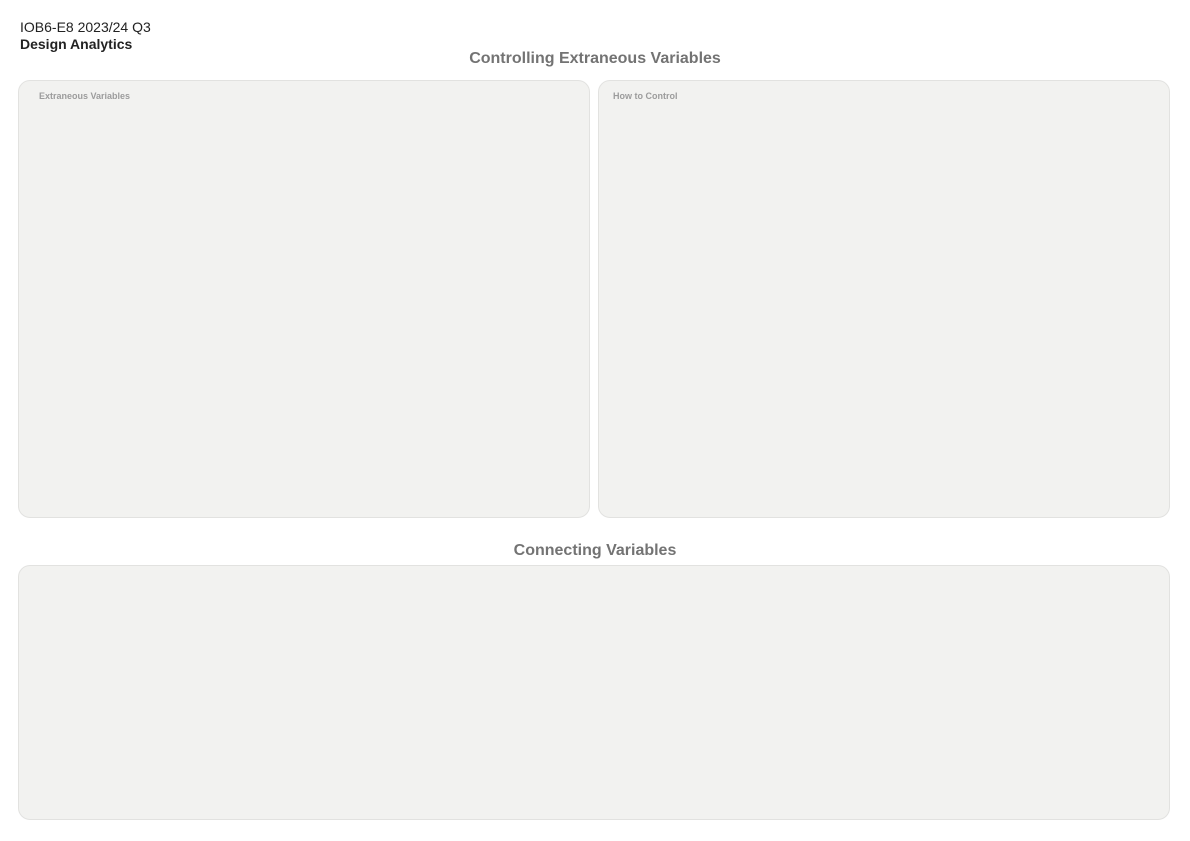  I want to click on section-title-connecting: Connecting Variables, so click(595, 550).